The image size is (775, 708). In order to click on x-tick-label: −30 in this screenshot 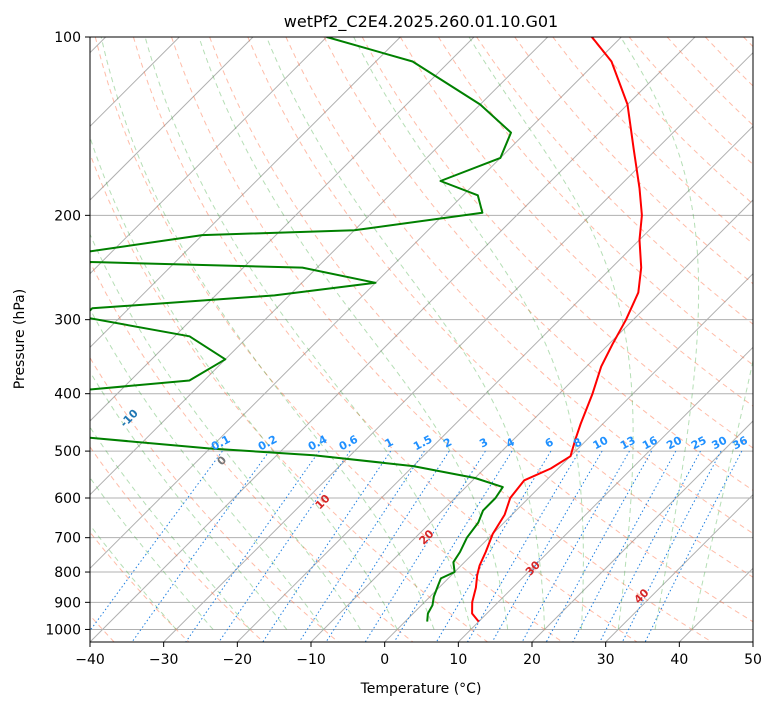, I will do `click(164, 660)`.